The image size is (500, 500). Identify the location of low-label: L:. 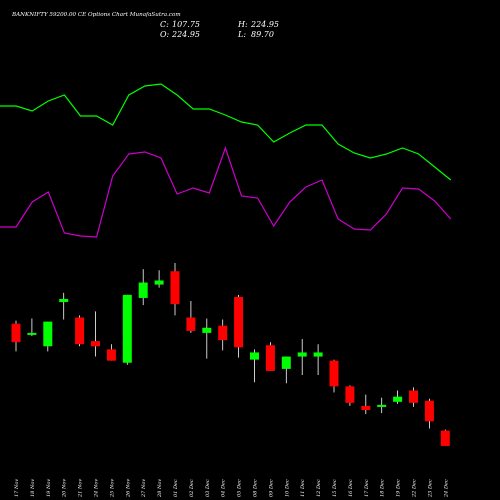
(241, 34).